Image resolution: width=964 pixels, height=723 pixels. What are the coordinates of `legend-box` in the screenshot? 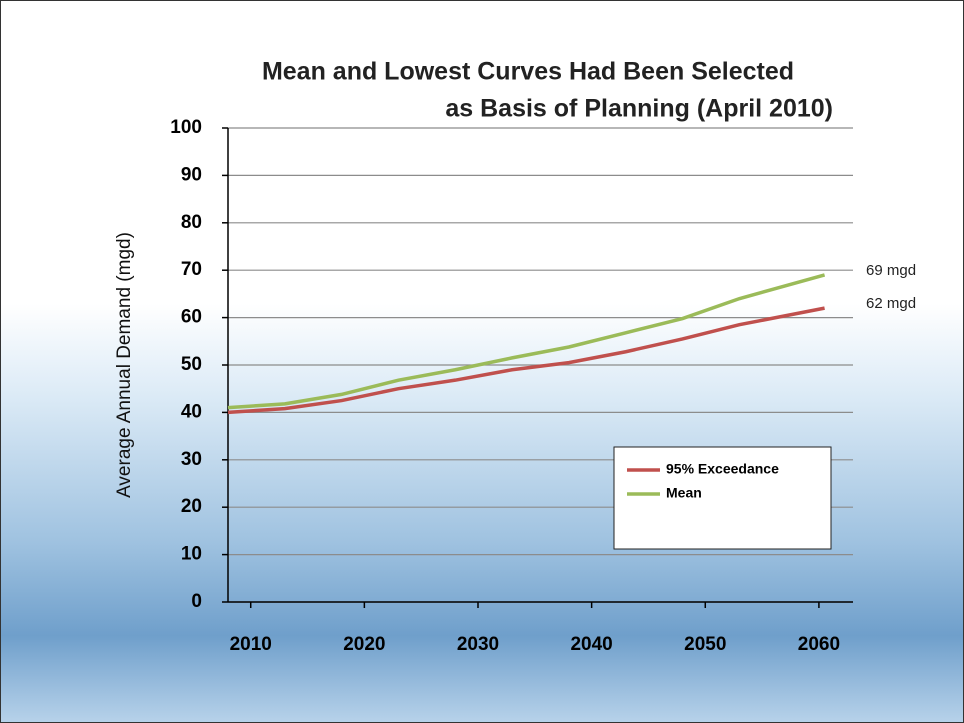 It's located at (722, 498).